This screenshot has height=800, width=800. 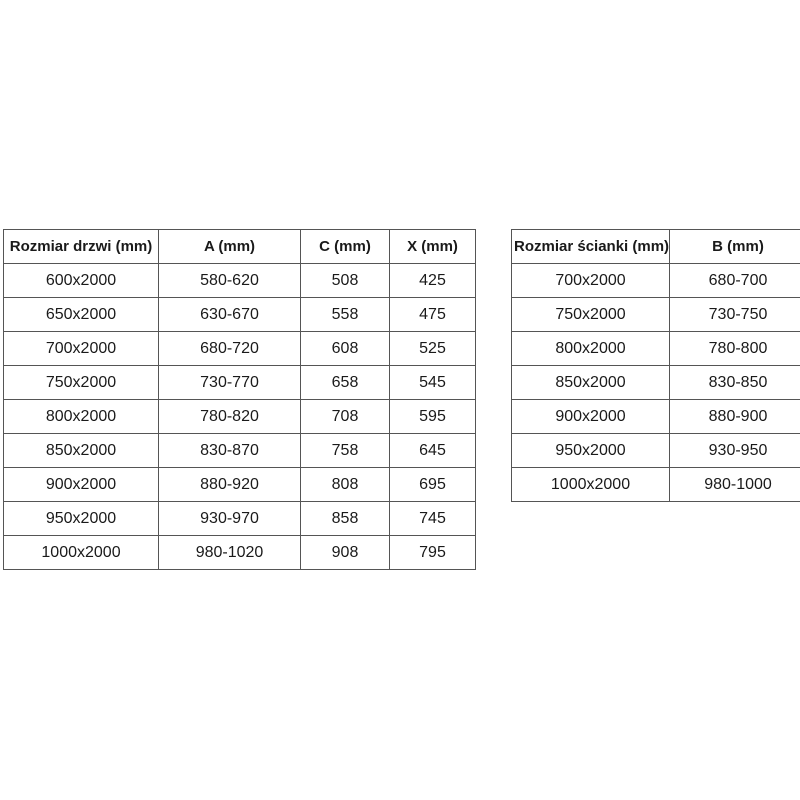 What do you see at coordinates (432, 518) in the screenshot?
I see `table-cell: 745` at bounding box center [432, 518].